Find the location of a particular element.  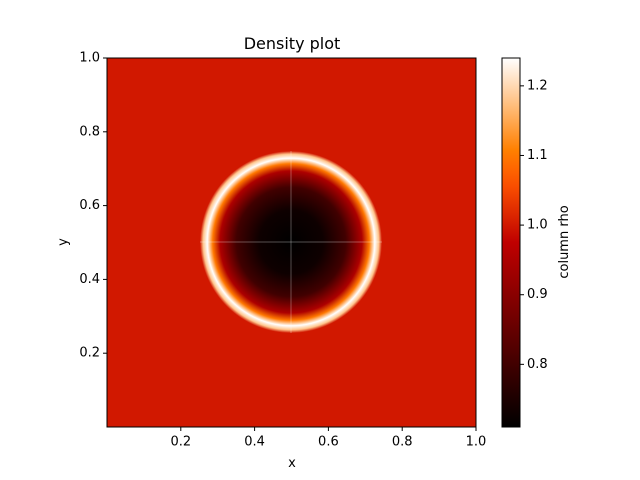

x-tick-label: 1.0 is located at coordinates (476, 442).